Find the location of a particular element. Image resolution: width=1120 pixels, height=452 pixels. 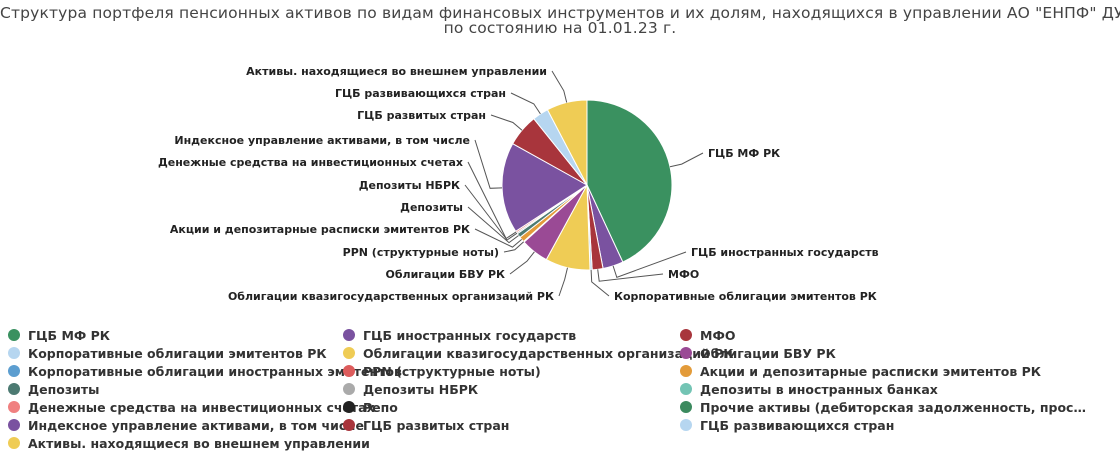

pie-data-label: PPN (структурные ноты) is located at coordinates (421, 252).